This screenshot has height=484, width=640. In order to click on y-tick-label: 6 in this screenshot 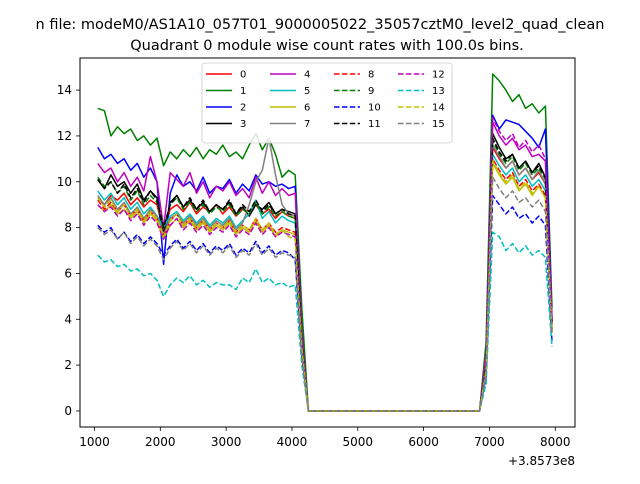, I will do `click(68, 273)`.